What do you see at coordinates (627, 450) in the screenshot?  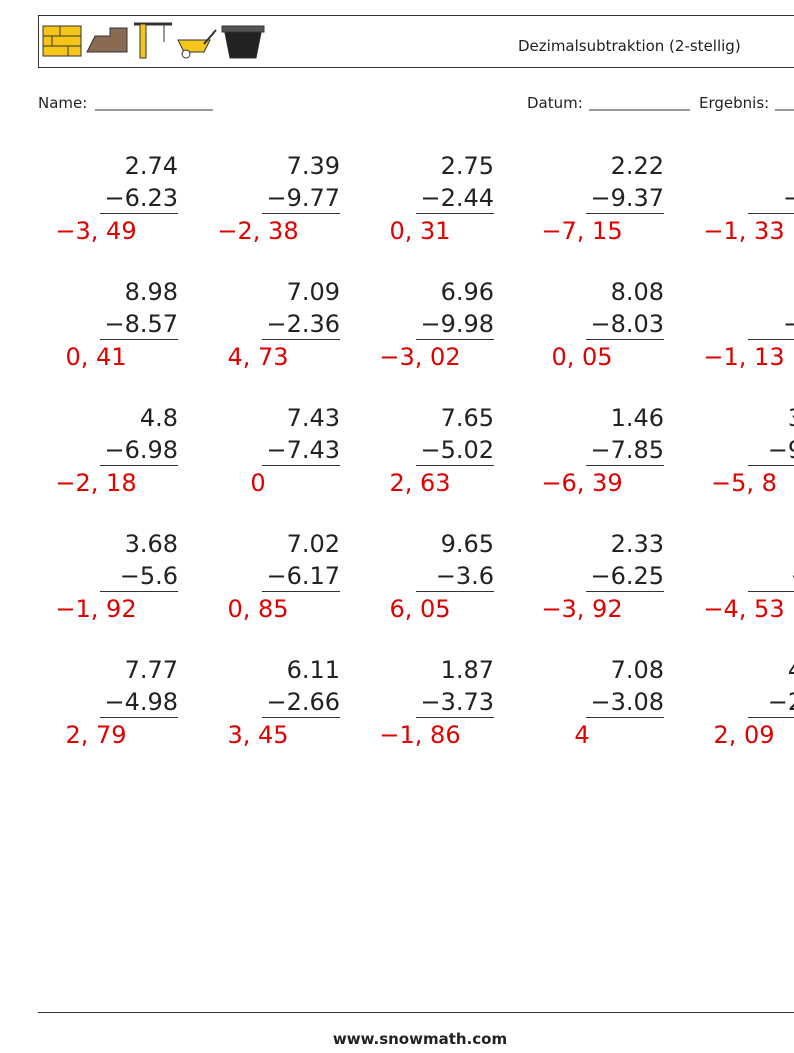 I see `subtrahend: −7.85` at bounding box center [627, 450].